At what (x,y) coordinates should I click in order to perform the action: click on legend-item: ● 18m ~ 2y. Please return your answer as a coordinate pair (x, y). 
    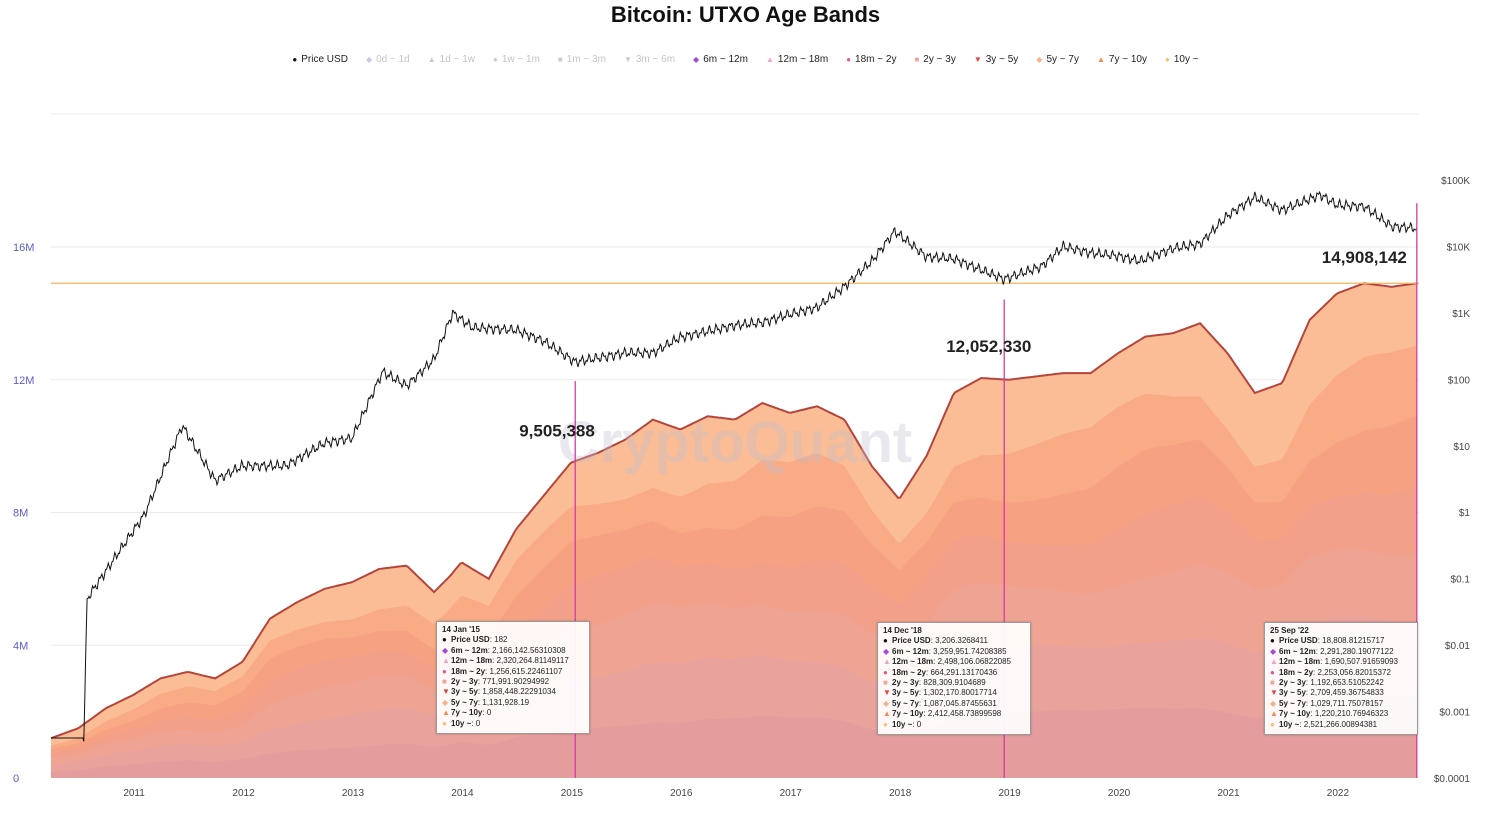
    Looking at the image, I should click on (871, 59).